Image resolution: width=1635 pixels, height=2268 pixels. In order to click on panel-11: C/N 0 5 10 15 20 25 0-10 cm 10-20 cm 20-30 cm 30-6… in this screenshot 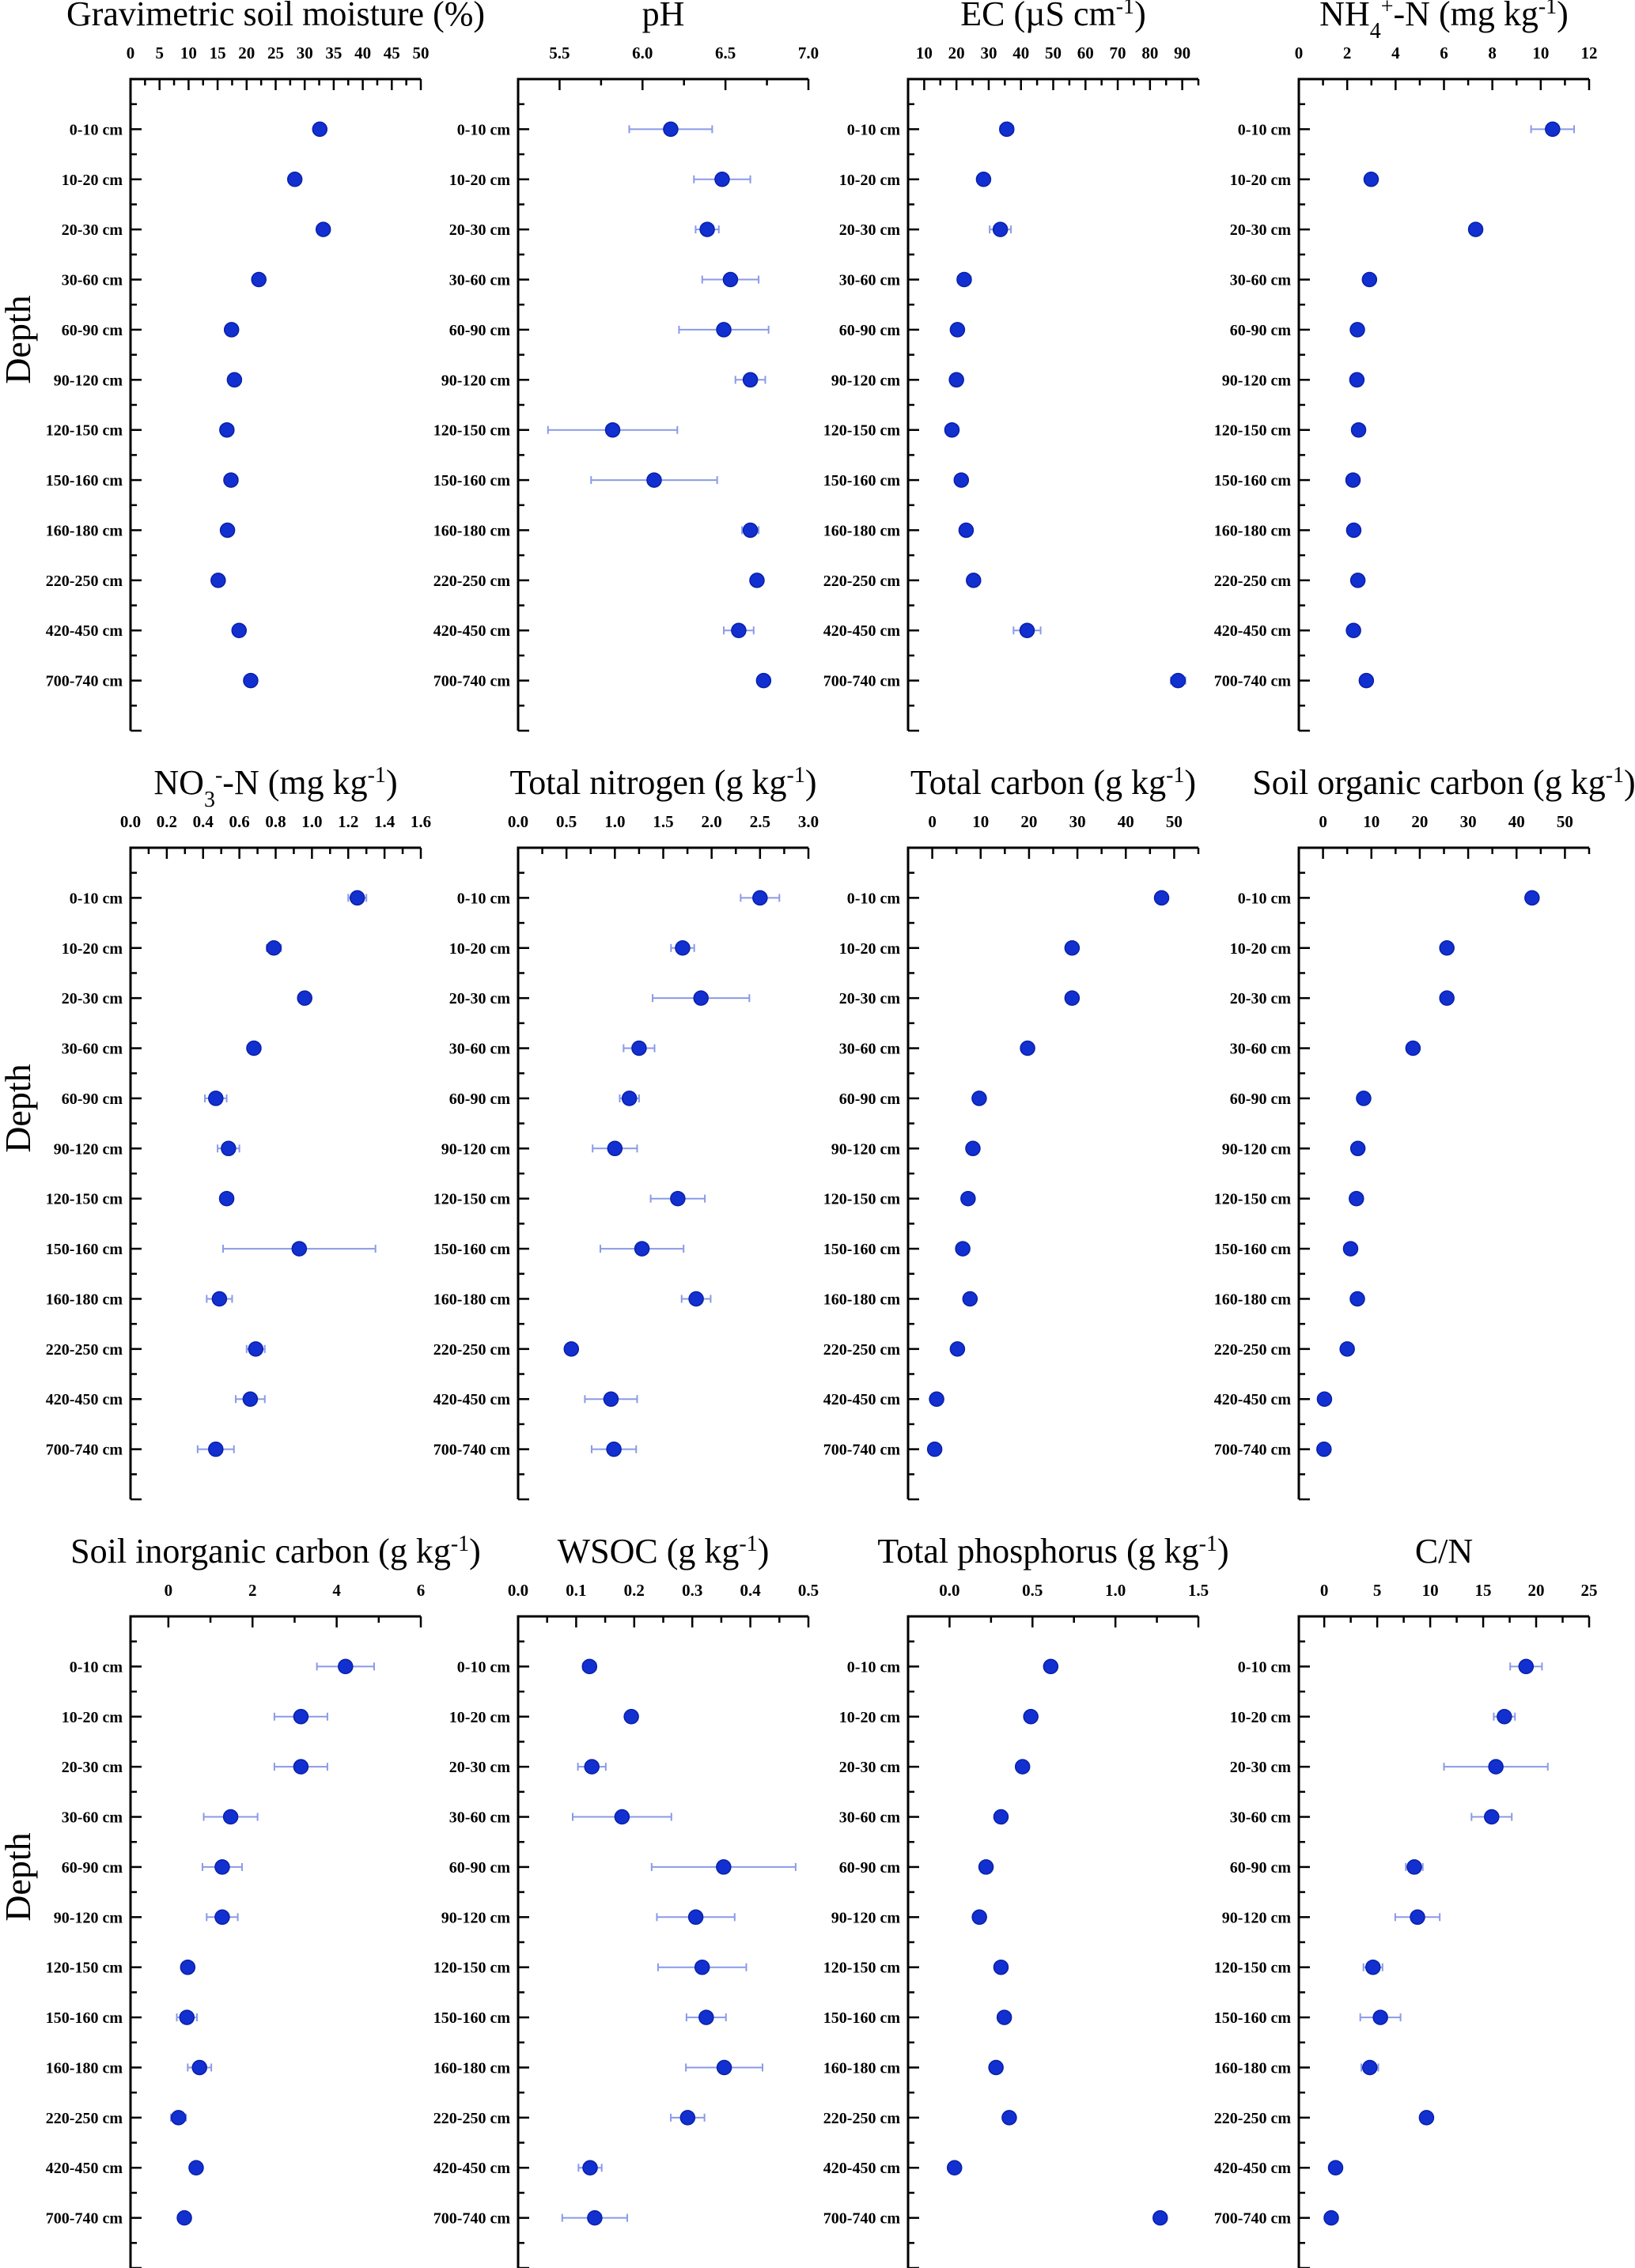, I will do `click(1406, 1900)`.